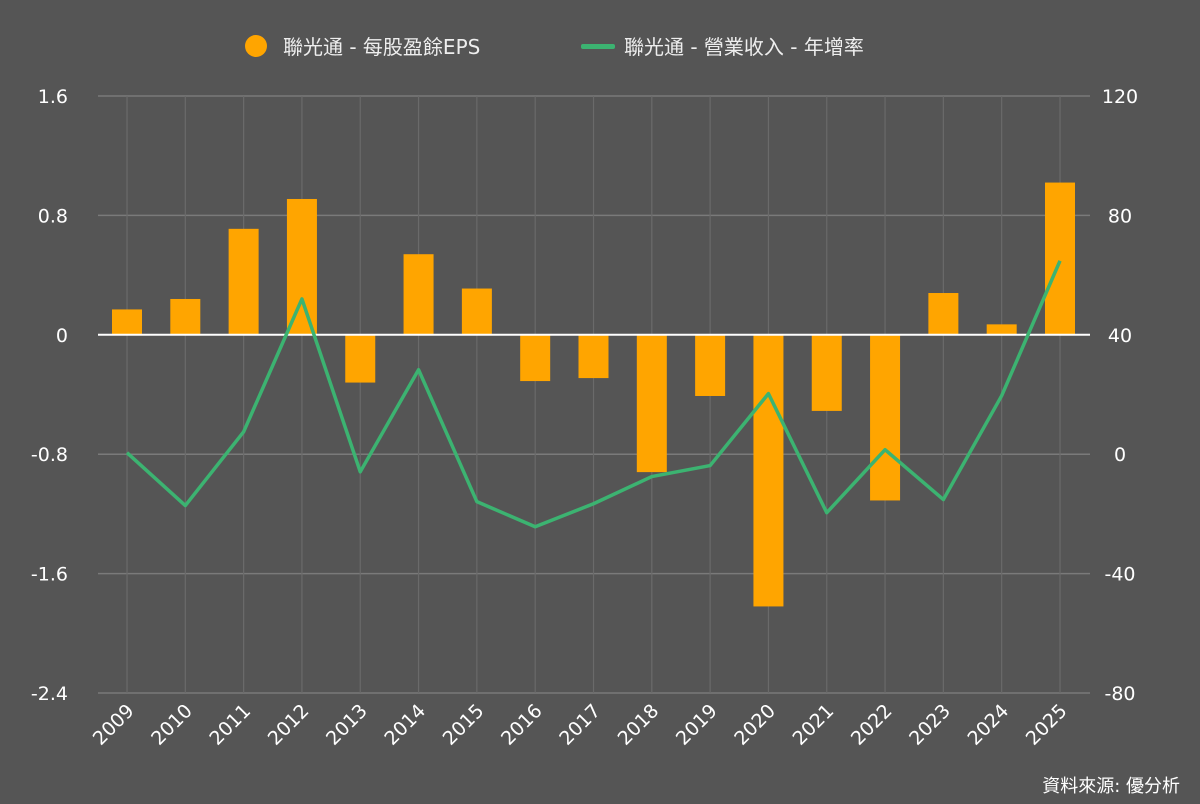 This screenshot has width=1200, height=804. What do you see at coordinates (114, 725) in the screenshot?
I see `x-tick-label: 2009` at bounding box center [114, 725].